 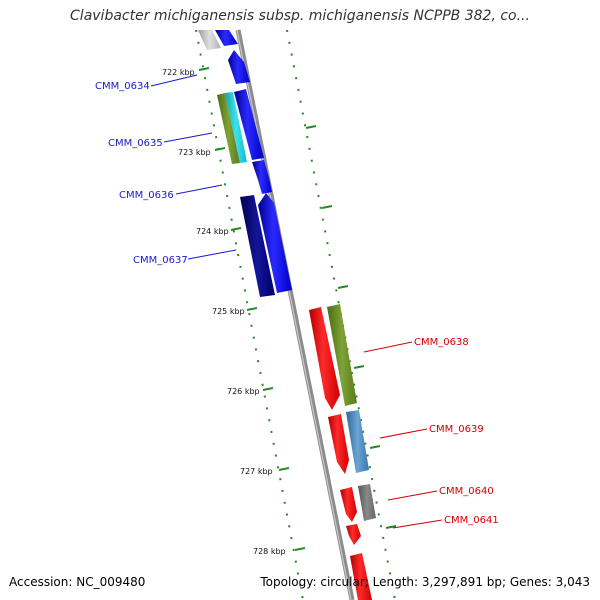 What do you see at coordinates (348, 504) in the screenshot?
I see `gene-cmm-0640-red` at bounding box center [348, 504].